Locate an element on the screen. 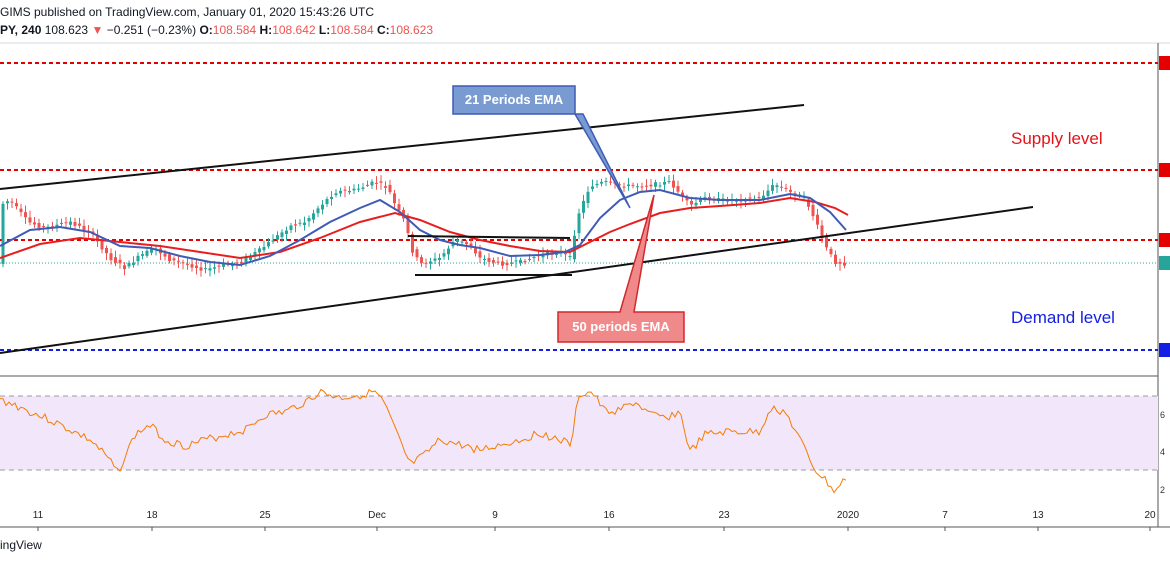  high-label: H: is located at coordinates (266, 30).